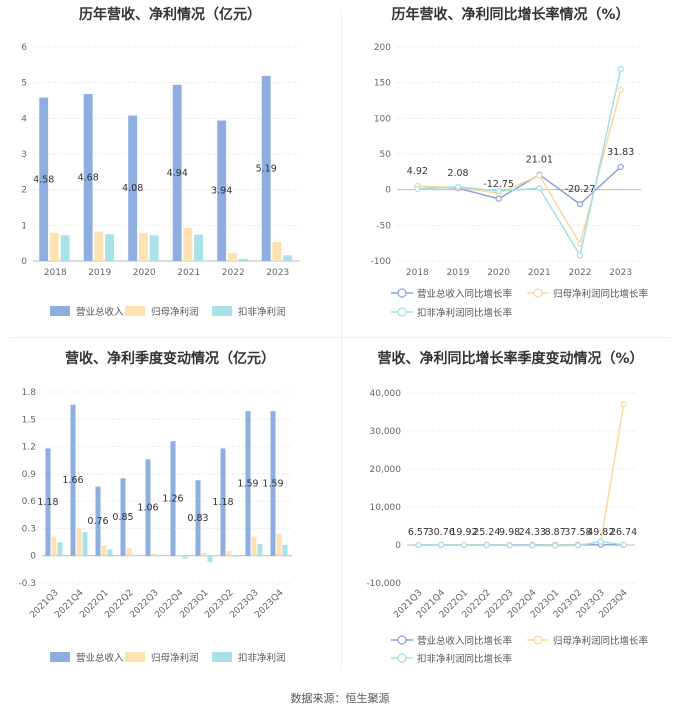 The width and height of the screenshot is (680, 712). What do you see at coordinates (170, 359) in the screenshot?
I see `chart-title: 营收、净利季度变动情况（亿元）` at bounding box center [170, 359].